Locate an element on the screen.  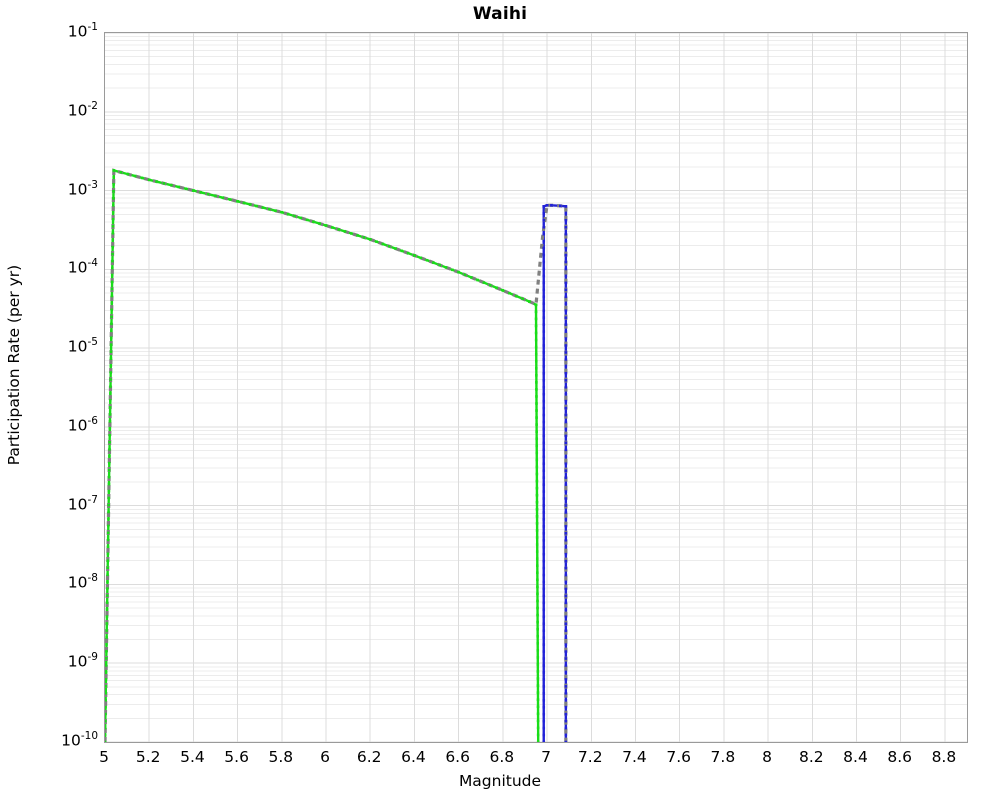
y-tick-label: 10⁻¹⁰ is located at coordinates (79, 740).